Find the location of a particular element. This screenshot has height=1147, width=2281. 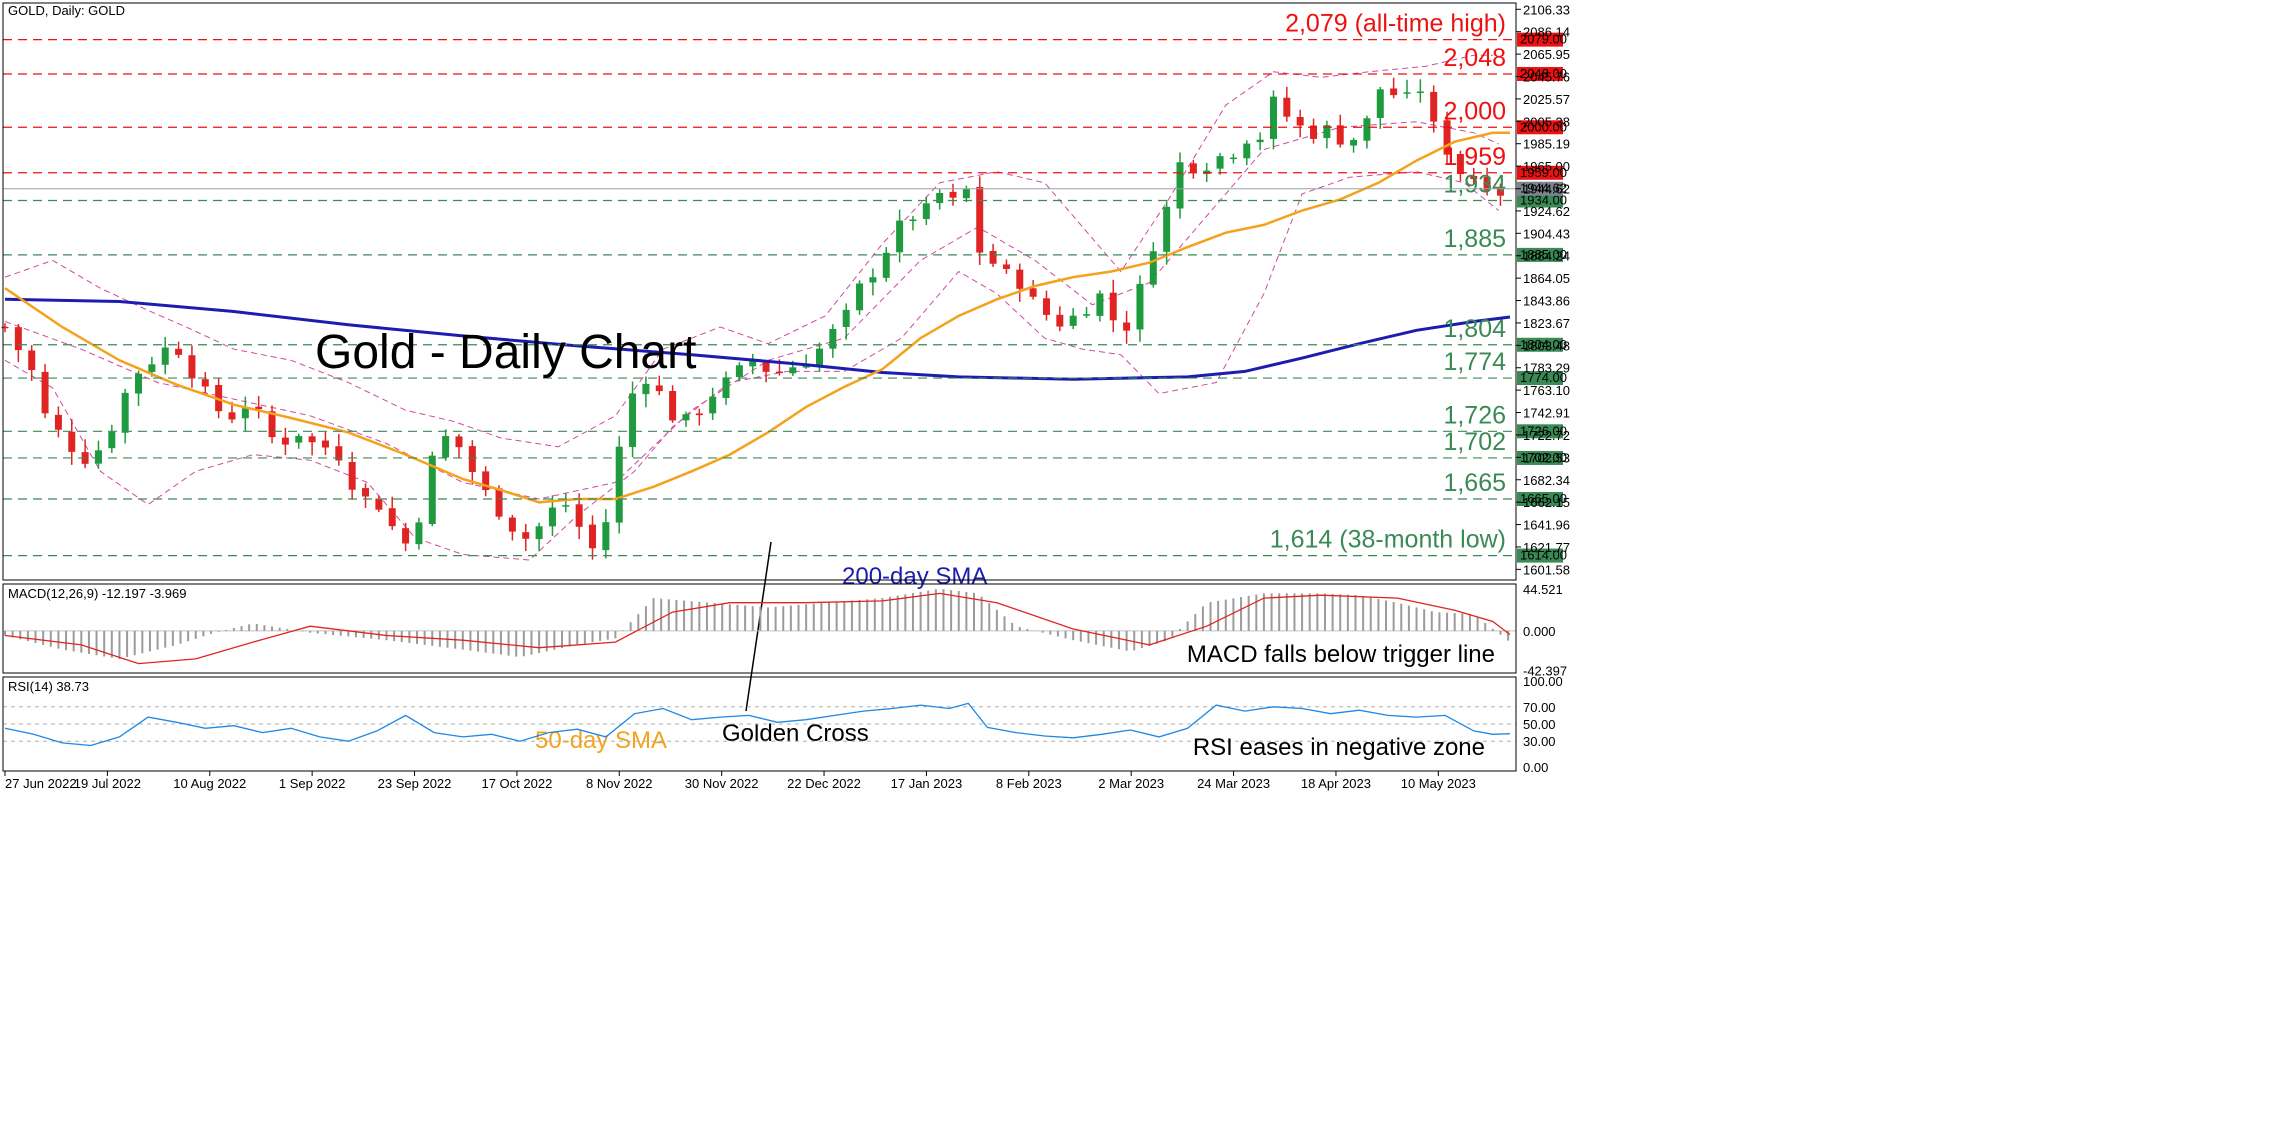

symbol-header: GOLD, Daily: GOLD is located at coordinates (66, 10).